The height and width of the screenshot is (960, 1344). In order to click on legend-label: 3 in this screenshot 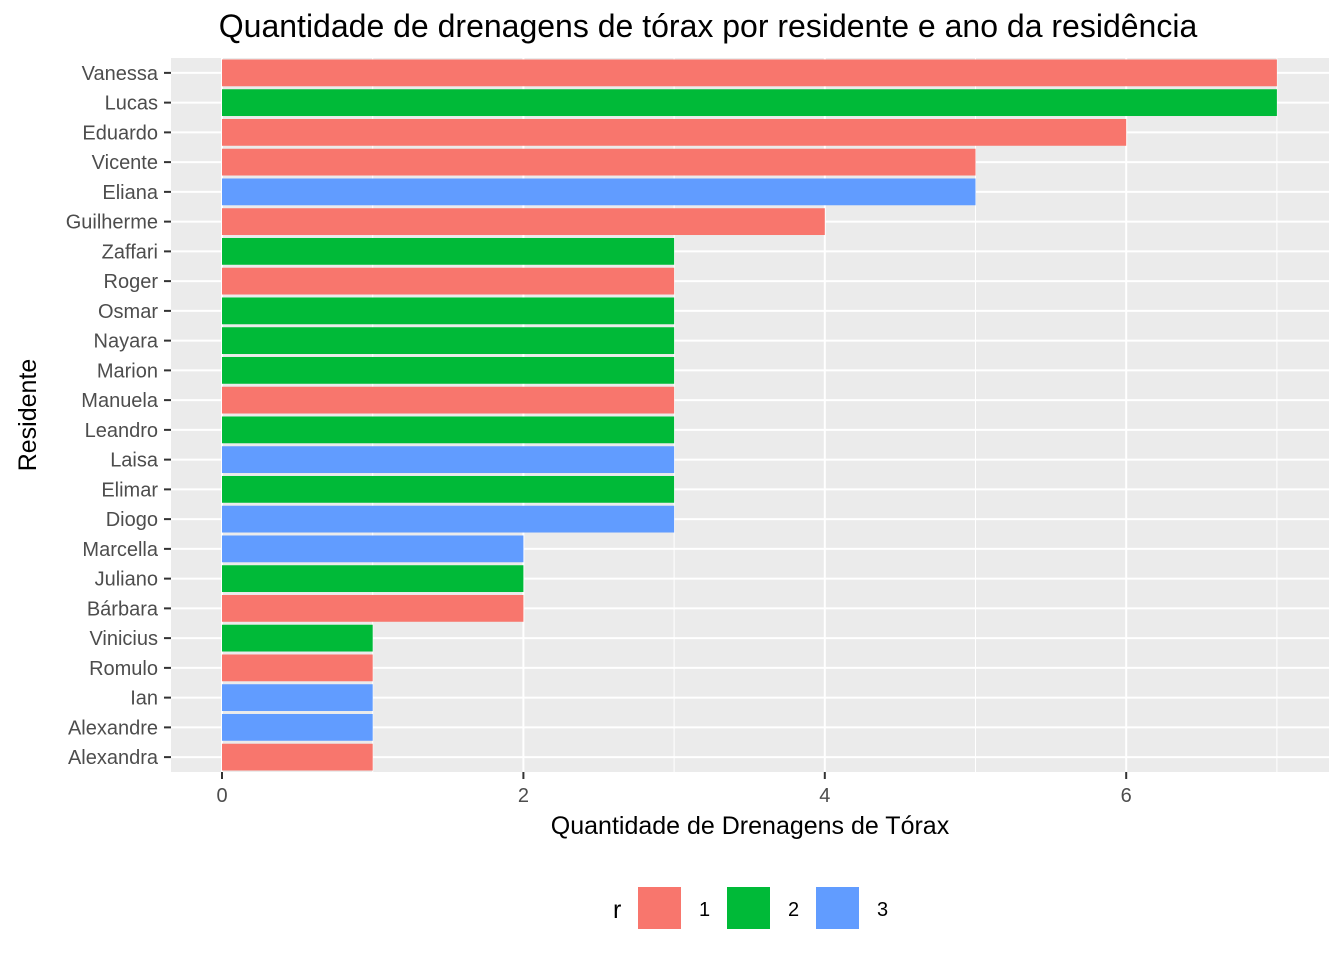, I will do `click(882, 910)`.